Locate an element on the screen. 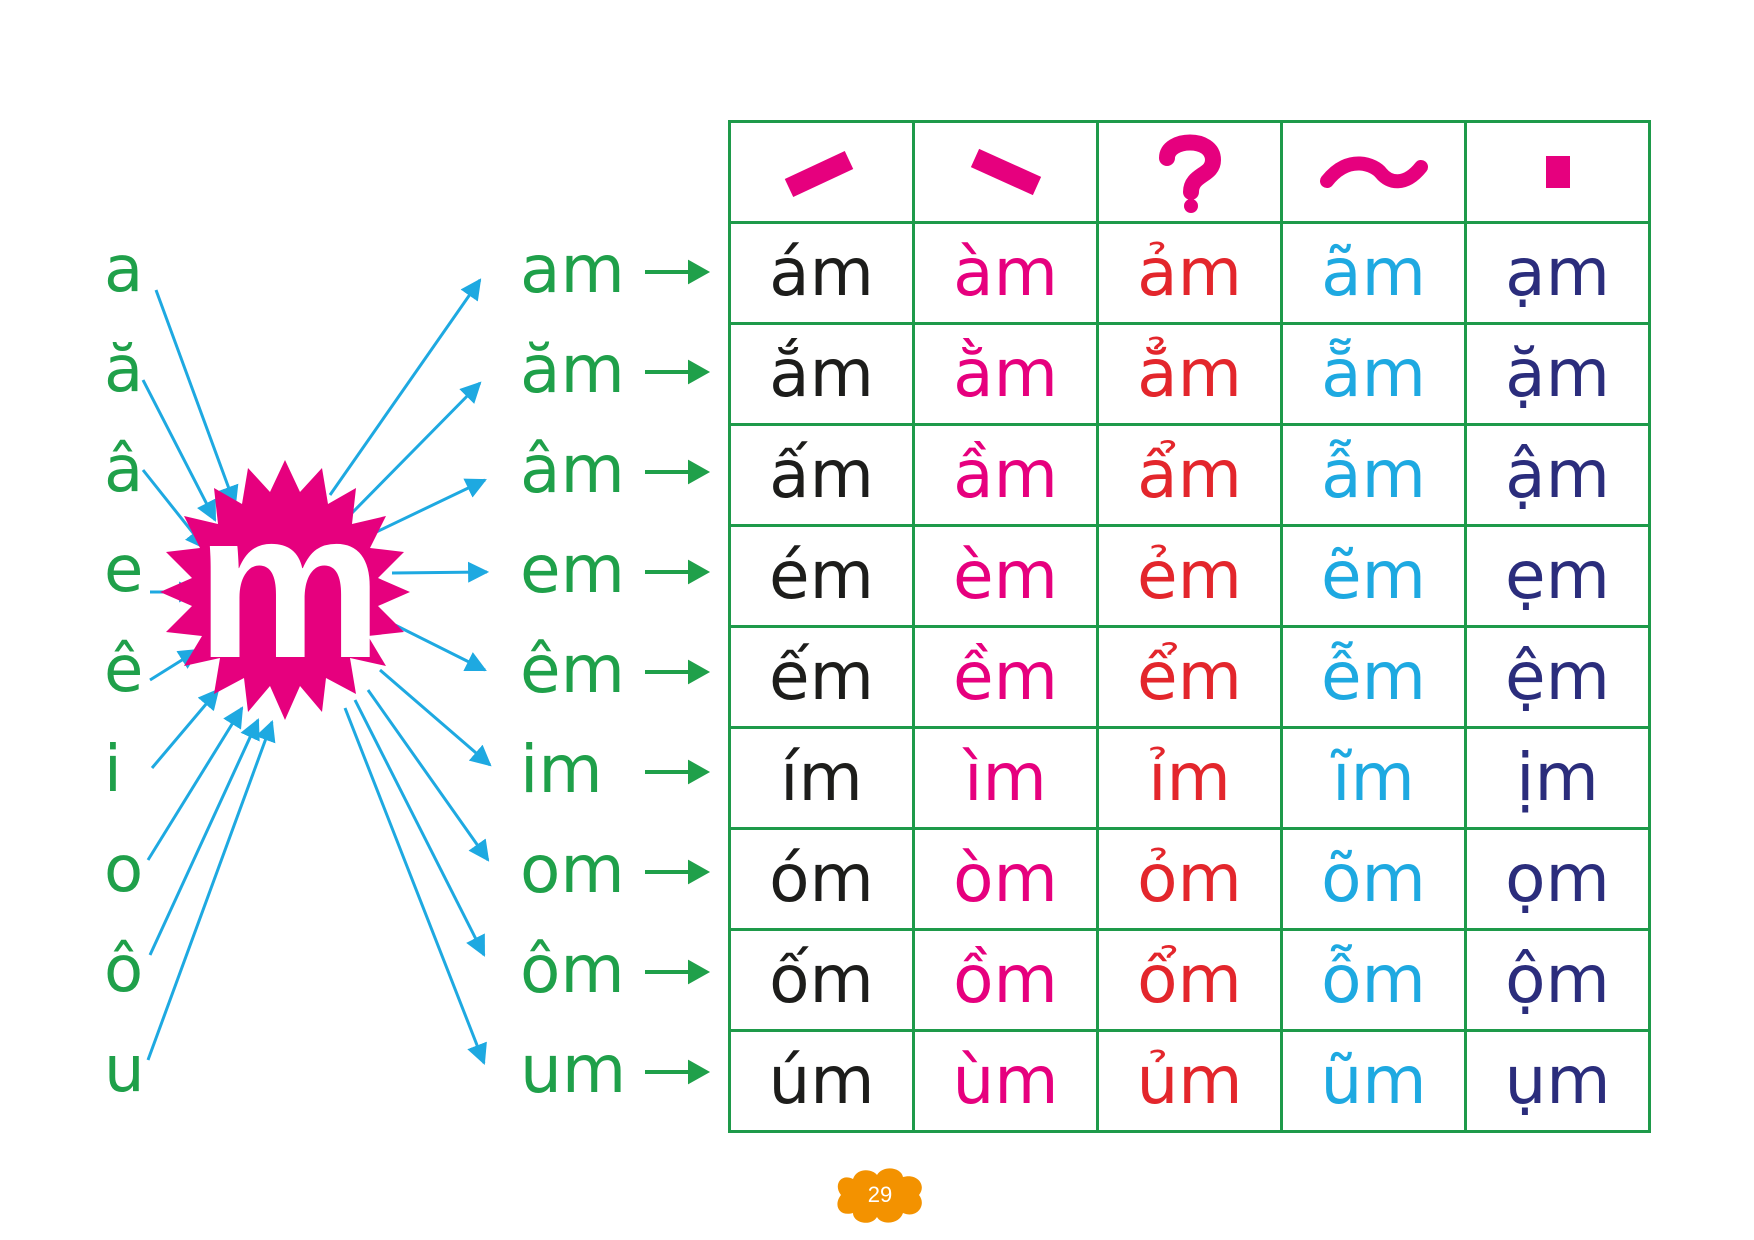 This screenshot has width=1754, height=1240. cell: ẹm is located at coordinates (1557, 576).